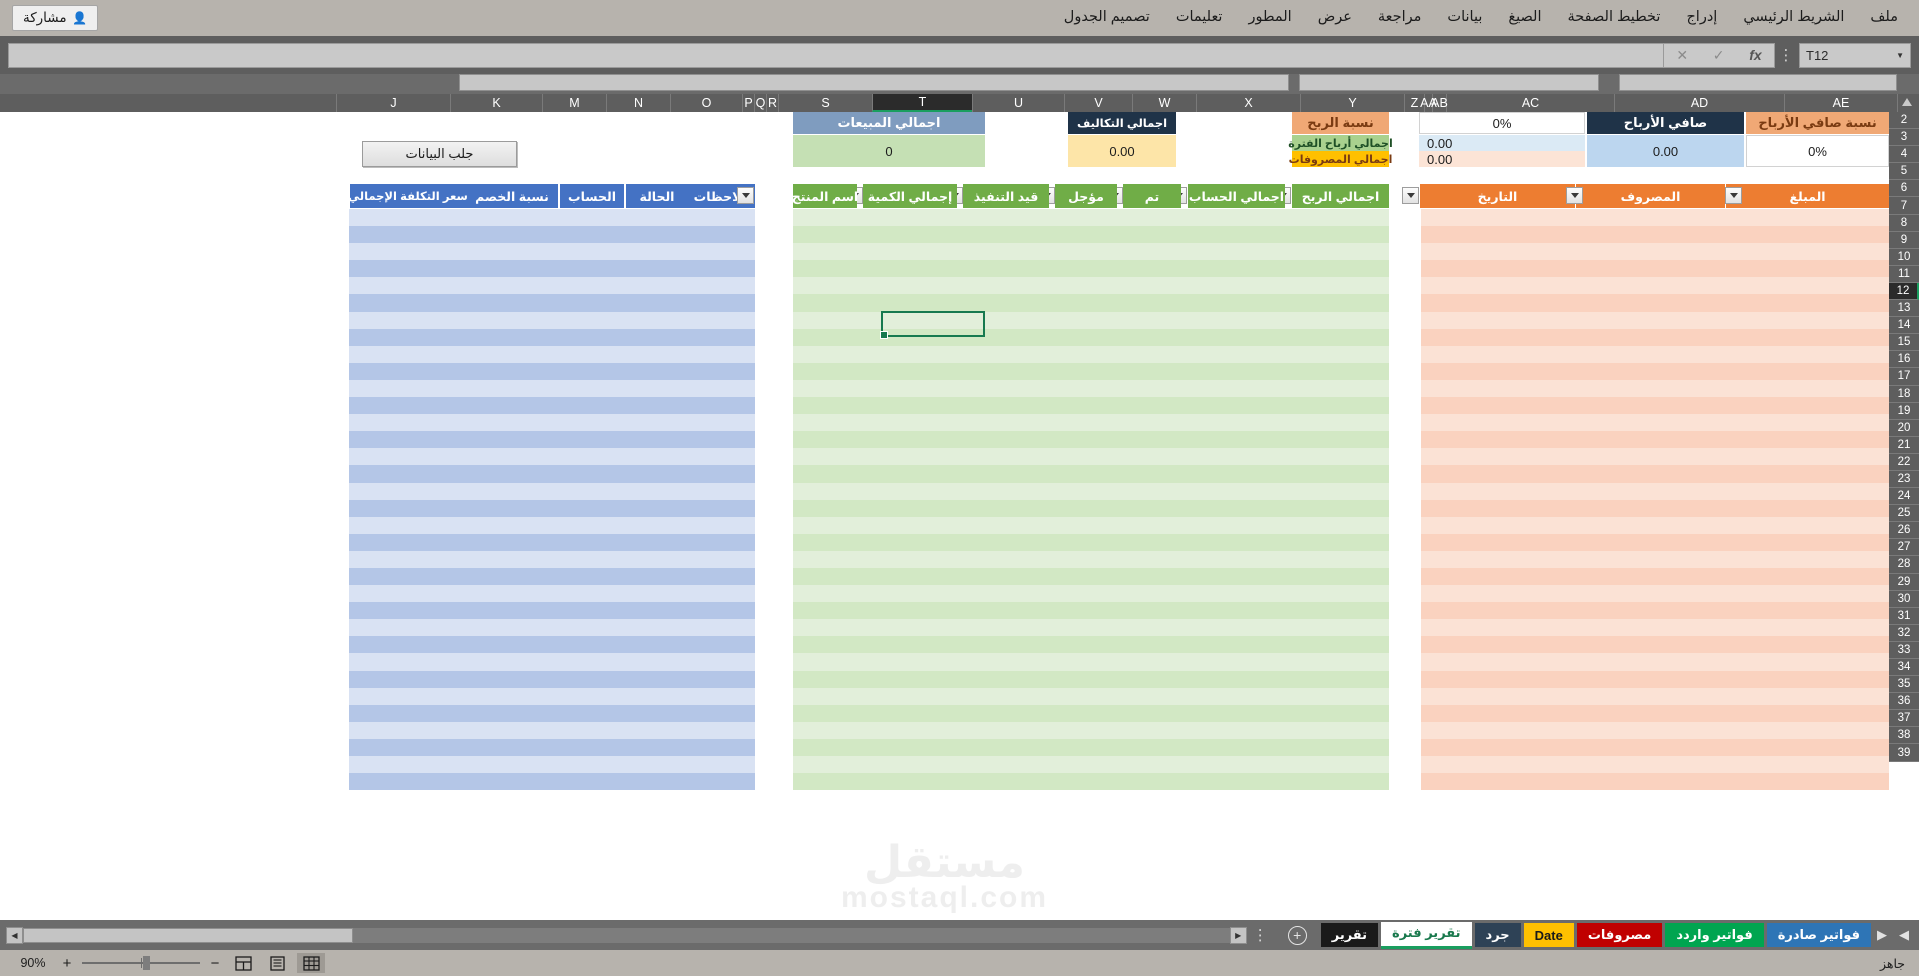 Image resolution: width=1919 pixels, height=976 pixels. Describe the element at coordinates (825, 103) in the screenshot. I see `column-header-S: S` at that location.